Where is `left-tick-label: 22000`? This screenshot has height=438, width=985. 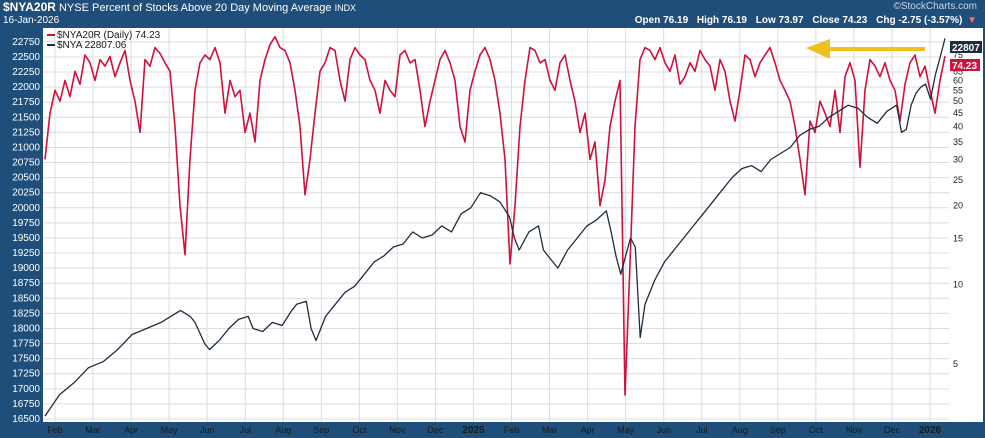
left-tick-label: 22000 is located at coordinates (26, 87).